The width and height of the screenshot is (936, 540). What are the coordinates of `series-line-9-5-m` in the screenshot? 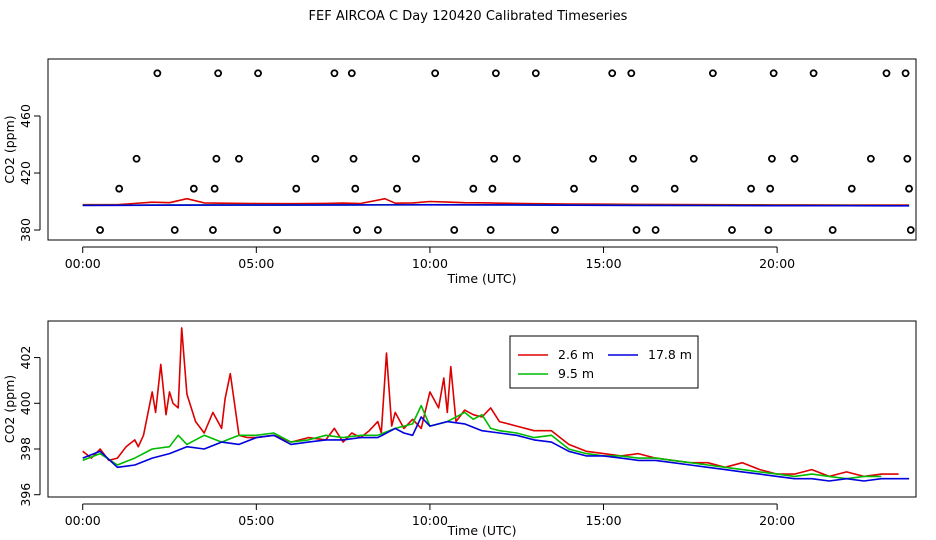 It's located at (482, 442).